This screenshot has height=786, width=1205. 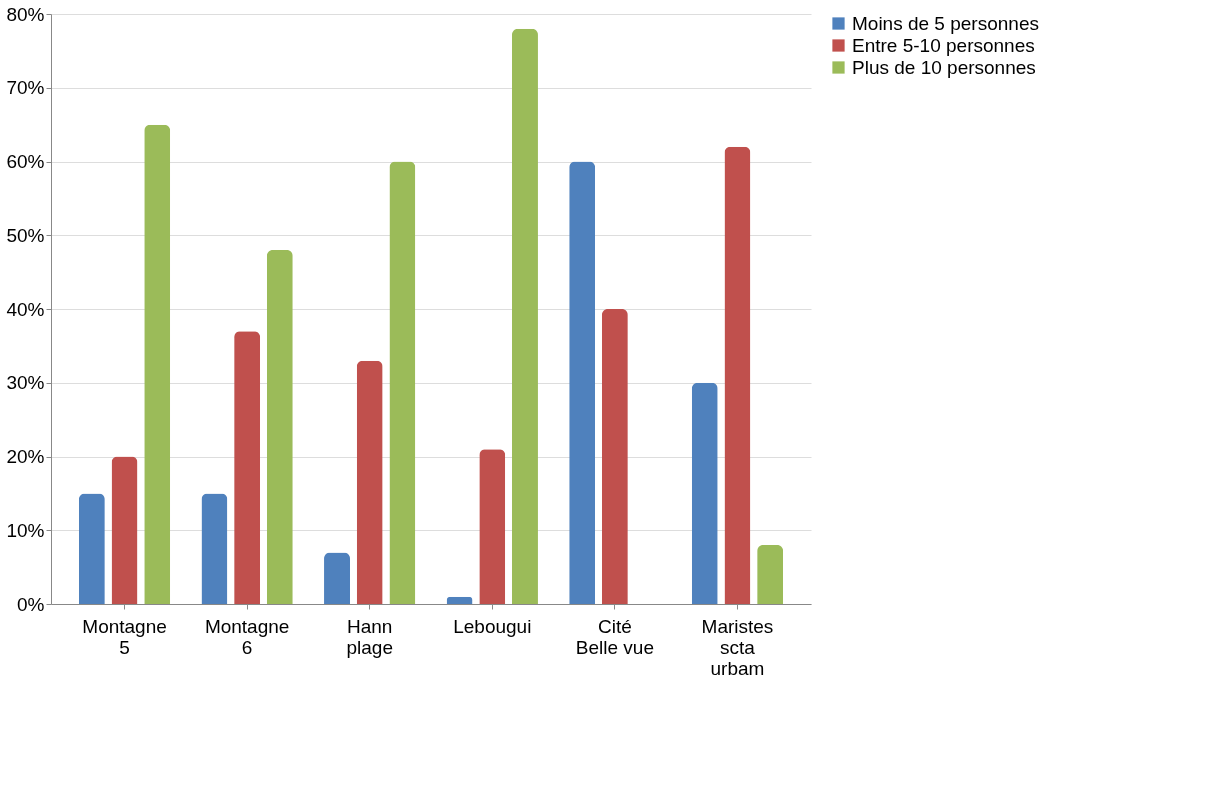 What do you see at coordinates (124, 636) in the screenshot?
I see `x-tick-label: Montagne 5` at bounding box center [124, 636].